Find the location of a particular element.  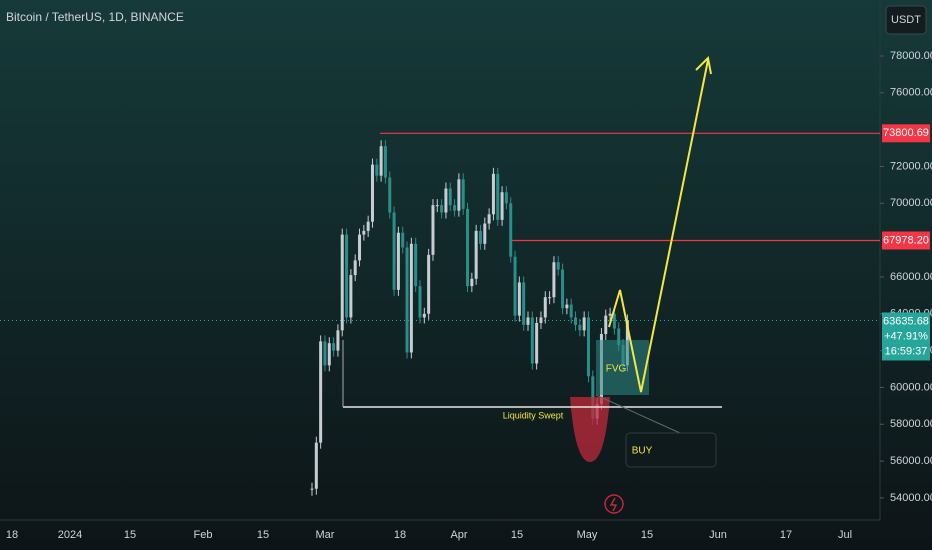

fvg-label: FVG is located at coordinates (616, 369).